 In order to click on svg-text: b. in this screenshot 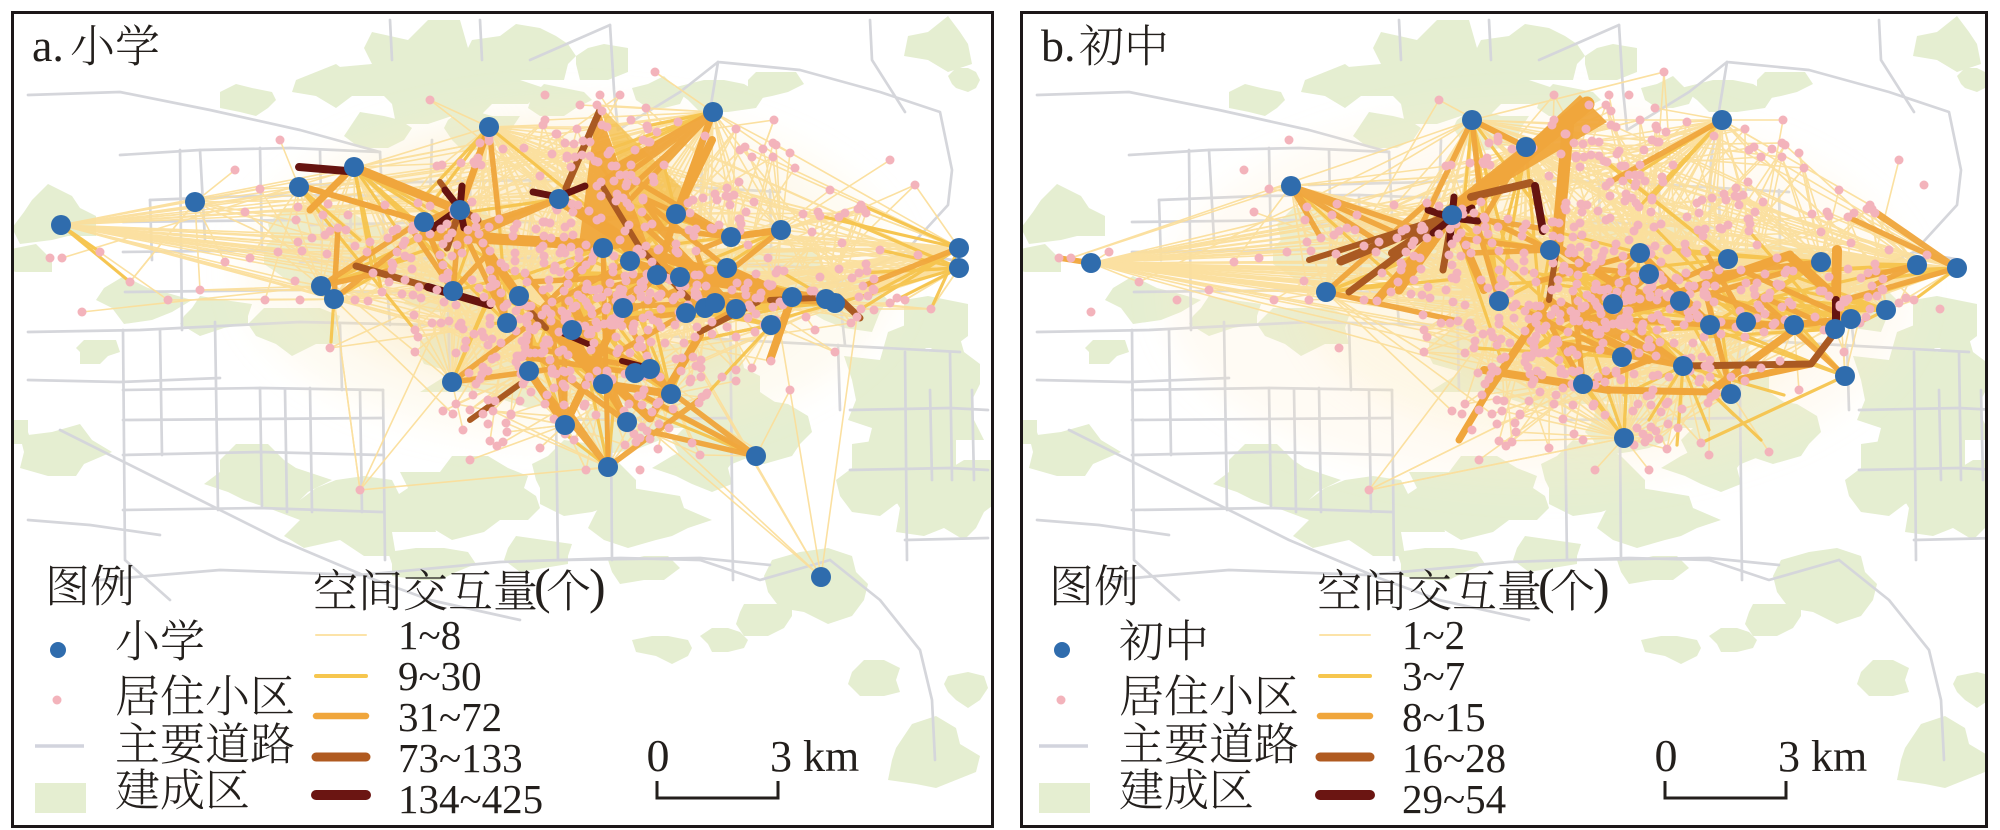, I will do `click(1058, 45)`.